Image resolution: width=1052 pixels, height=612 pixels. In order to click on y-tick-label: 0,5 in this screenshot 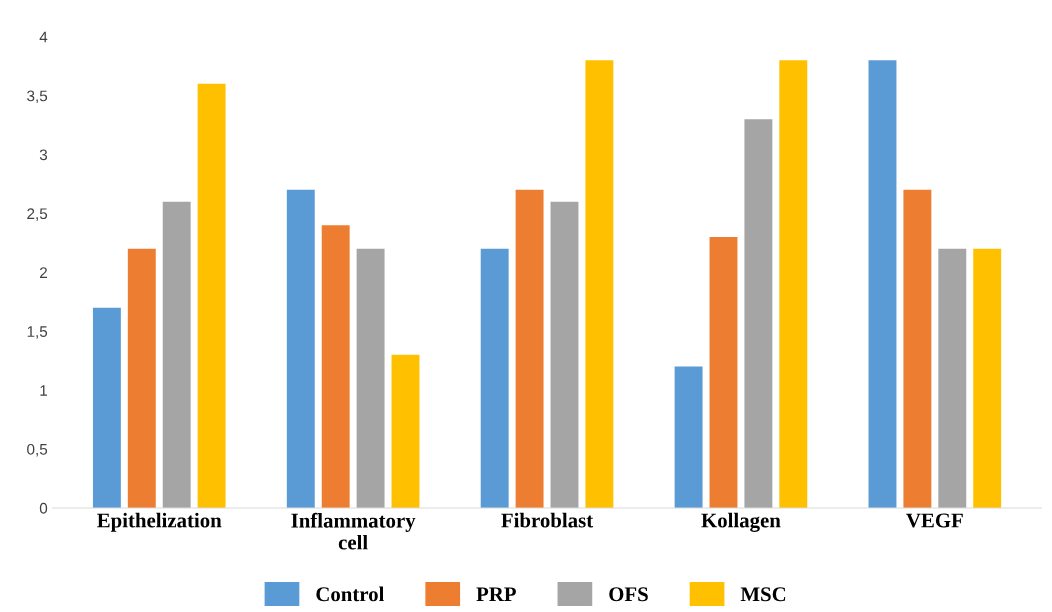, I will do `click(37, 450)`.